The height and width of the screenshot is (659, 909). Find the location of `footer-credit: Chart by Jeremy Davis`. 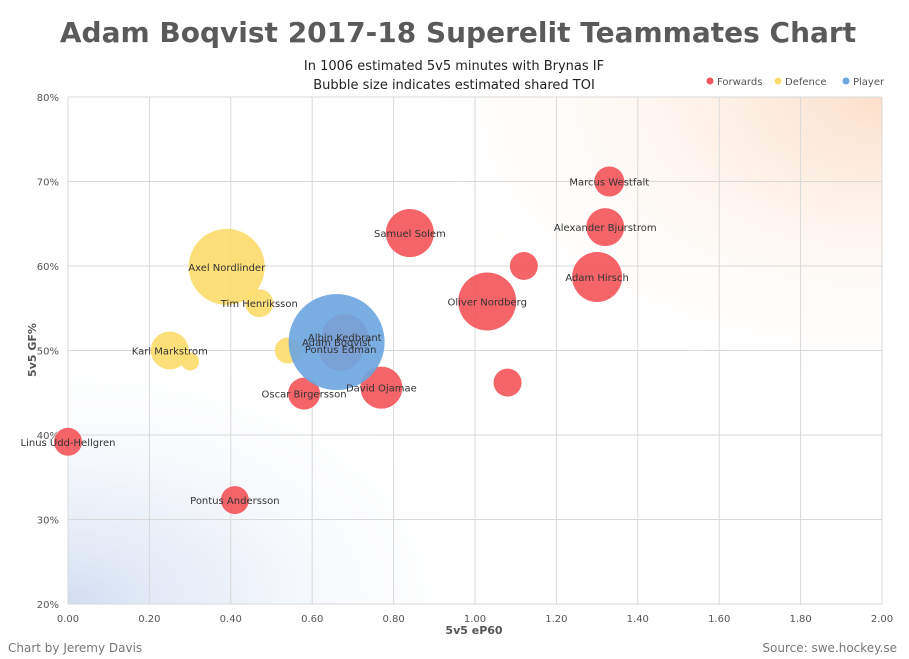

footer-credit: Chart by Jeremy Davis is located at coordinates (75, 648).